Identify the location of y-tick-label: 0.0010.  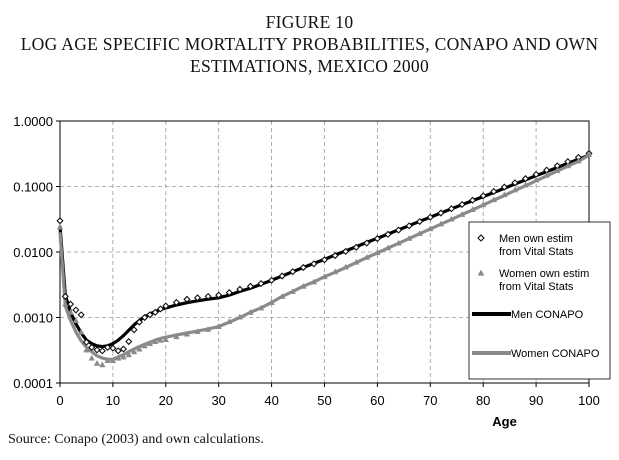
(33, 318).